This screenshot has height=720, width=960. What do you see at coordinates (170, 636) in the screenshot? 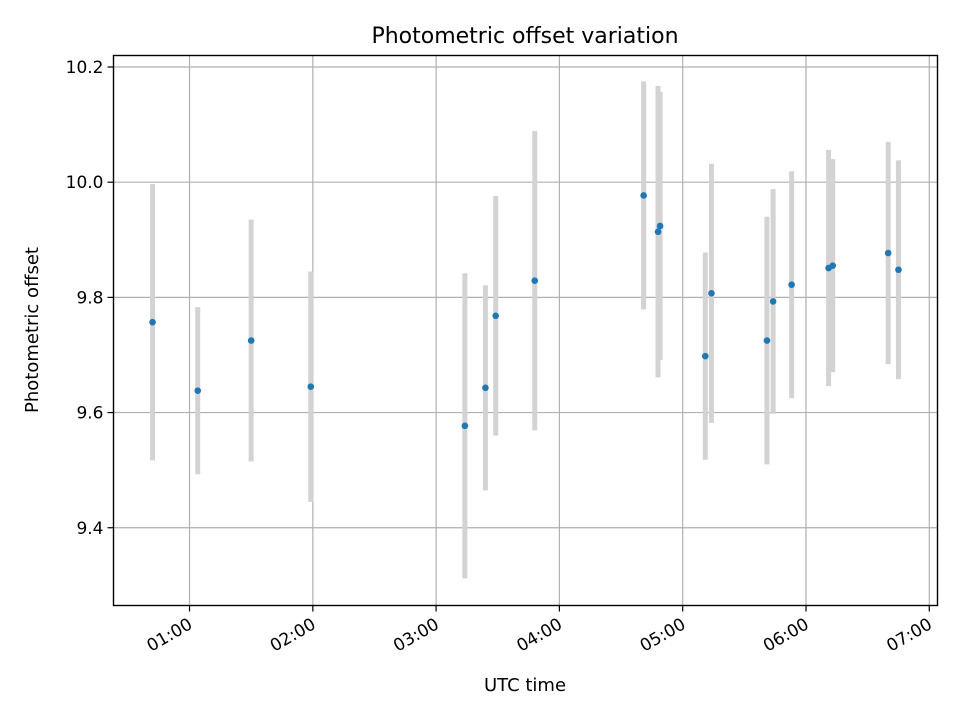
I see `x-tick-label: 01:00` at bounding box center [170, 636].